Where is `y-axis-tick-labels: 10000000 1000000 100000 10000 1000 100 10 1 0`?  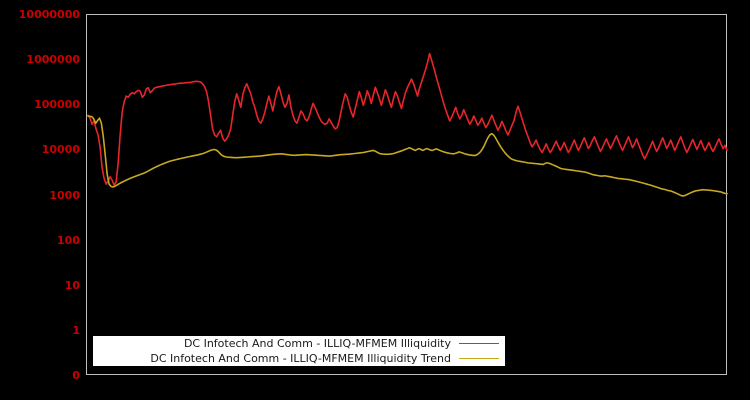 y-axis-tick-labels: 10000000 1000000 100000 10000 1000 100 10 1 0 is located at coordinates (40, 200).